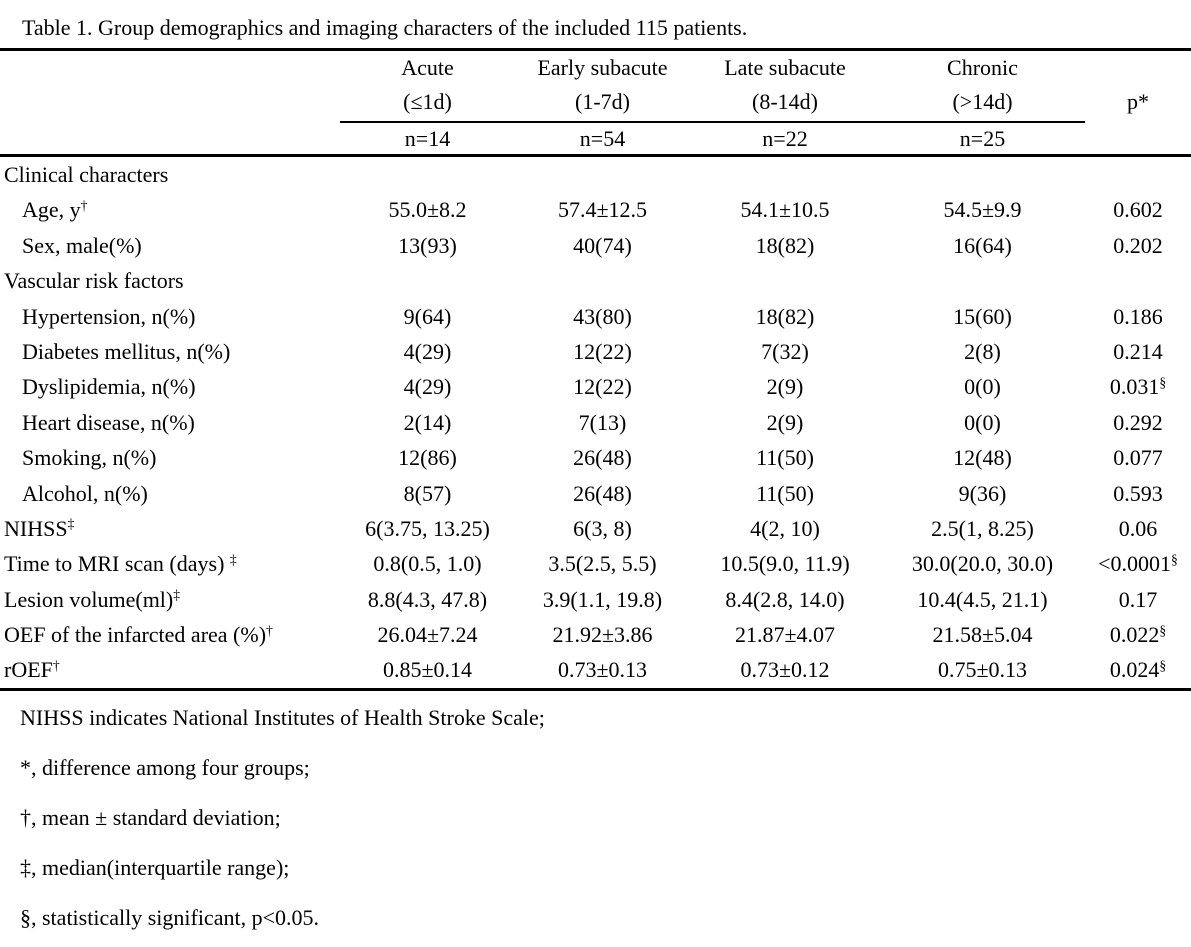 This screenshot has height=947, width=1191. Describe the element at coordinates (1138, 670) in the screenshot. I see `cell-p-value: 0.024§` at that location.